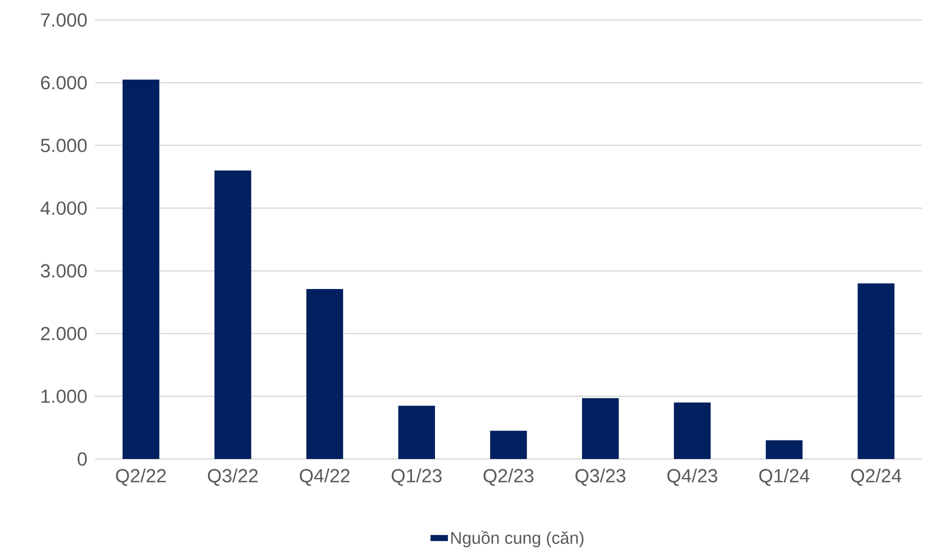  I want to click on x-tick-label: Q1/24, so click(784, 477).